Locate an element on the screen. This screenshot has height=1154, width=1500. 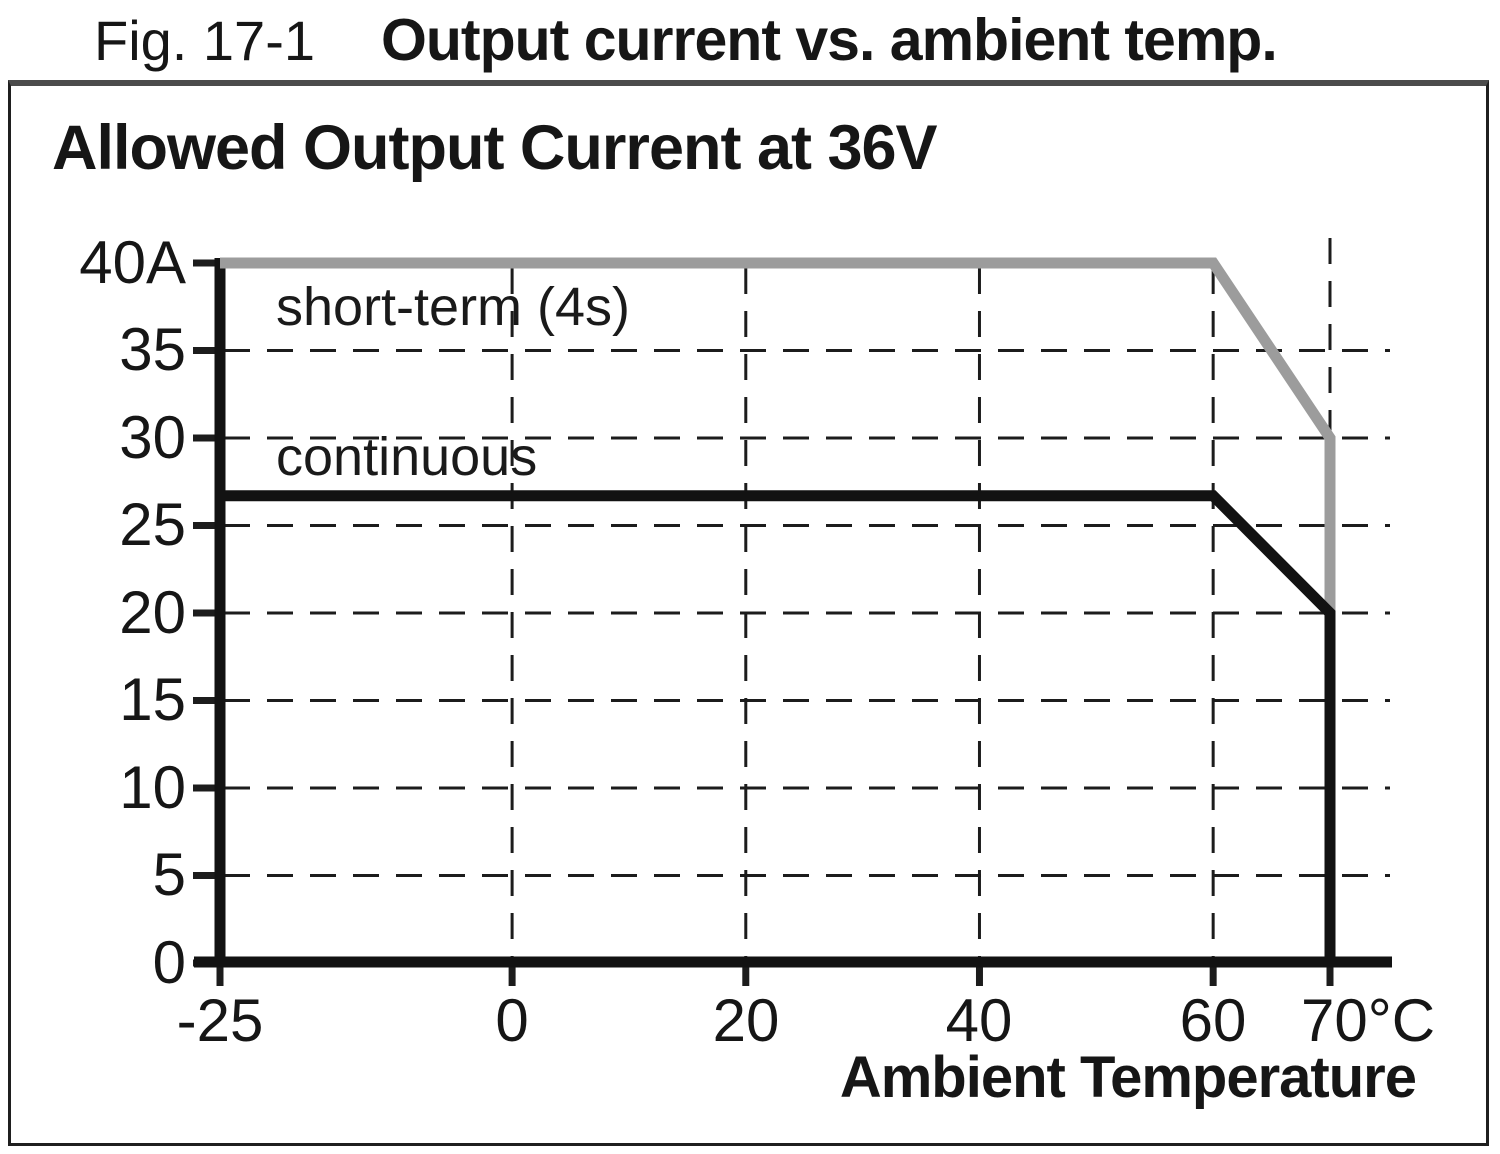
x-tick-label-60: 60 is located at coordinates (1213, 1020).